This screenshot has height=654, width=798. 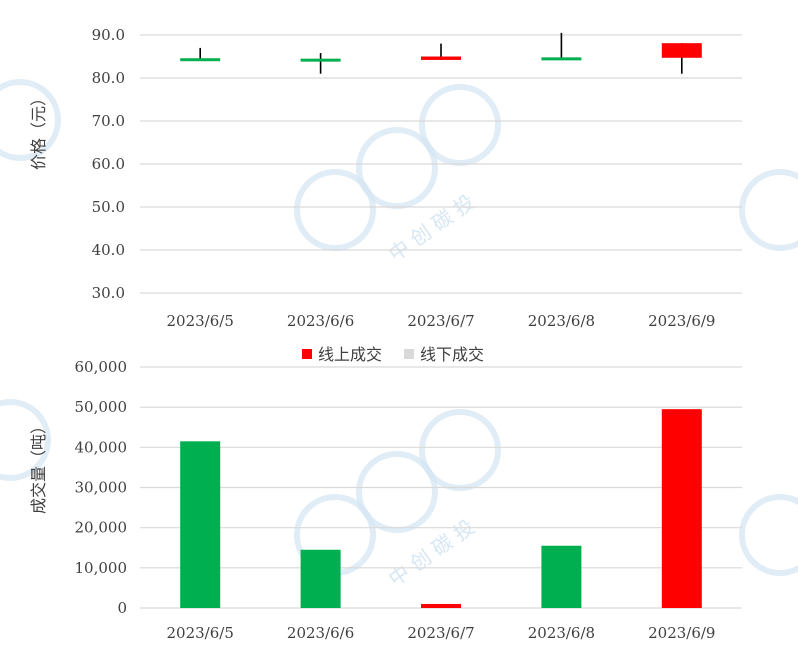 I want to click on legend: 线上成交 线下成交, so click(x=393, y=354).